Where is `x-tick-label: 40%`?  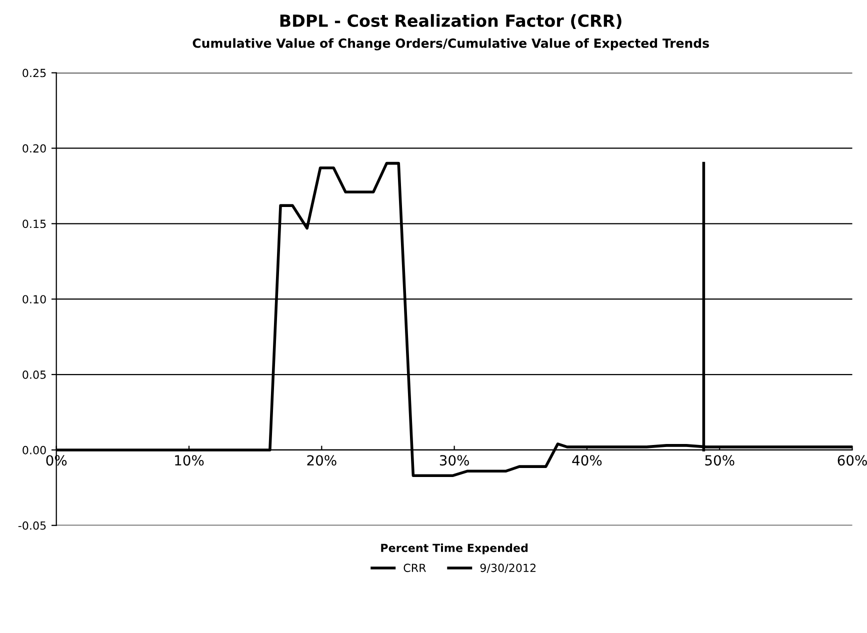 x-tick-label: 40% is located at coordinates (587, 460).